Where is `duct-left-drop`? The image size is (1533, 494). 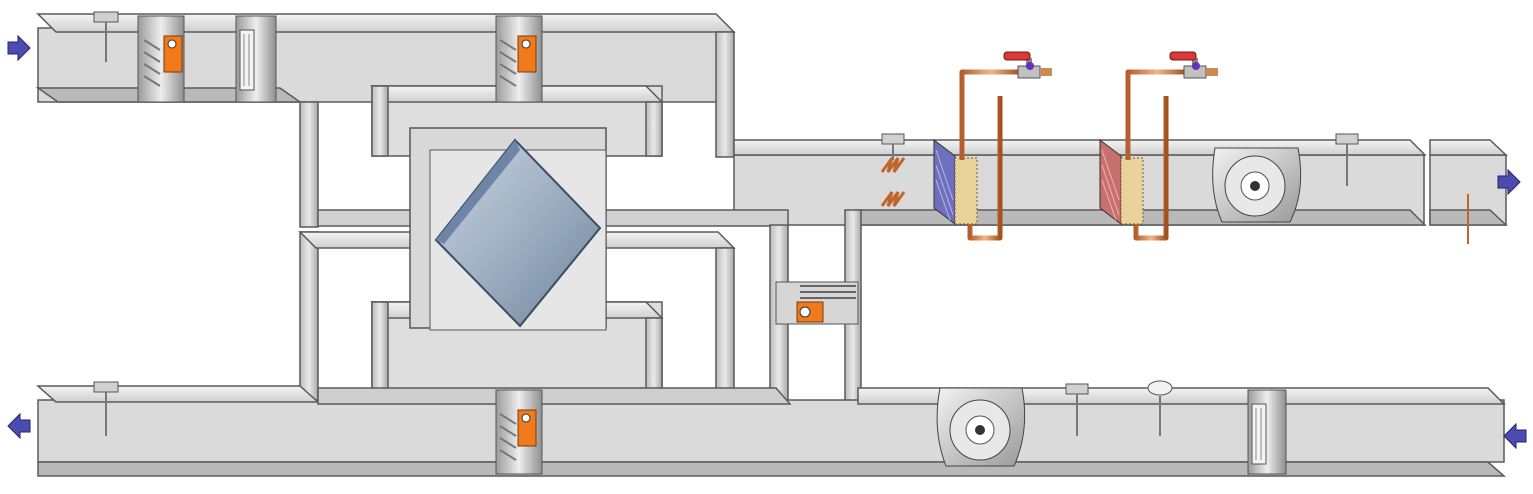
duct-left-drop is located at coordinates (309, 164).